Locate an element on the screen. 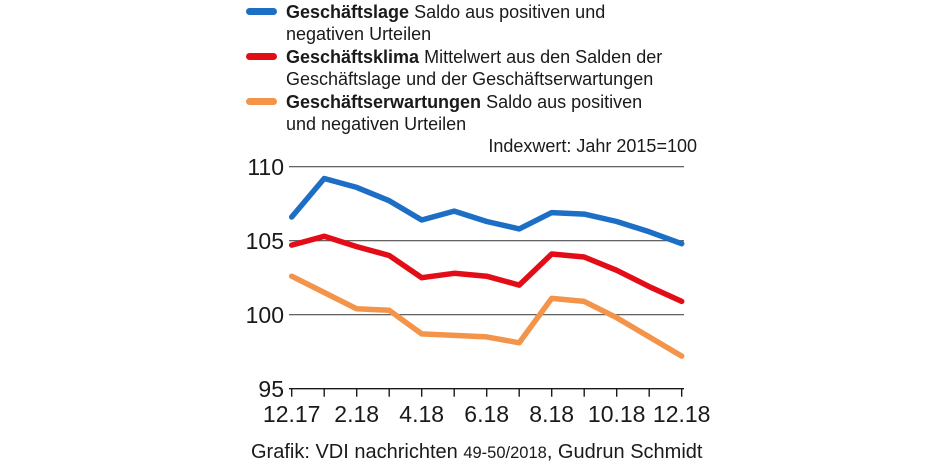 The image size is (950, 475). x-axis-label-10.18: 10.18 is located at coordinates (616, 414).